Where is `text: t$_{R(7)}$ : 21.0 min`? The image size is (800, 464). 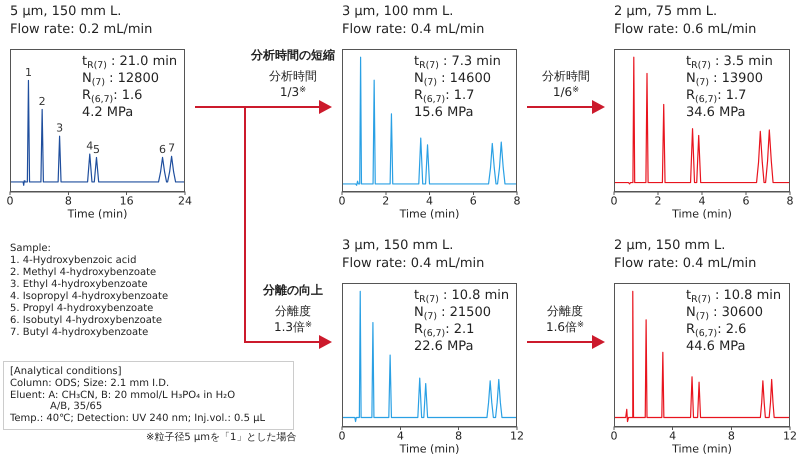 text: t$_{R(7)}$ : 21.0 min is located at coordinates (130, 62).